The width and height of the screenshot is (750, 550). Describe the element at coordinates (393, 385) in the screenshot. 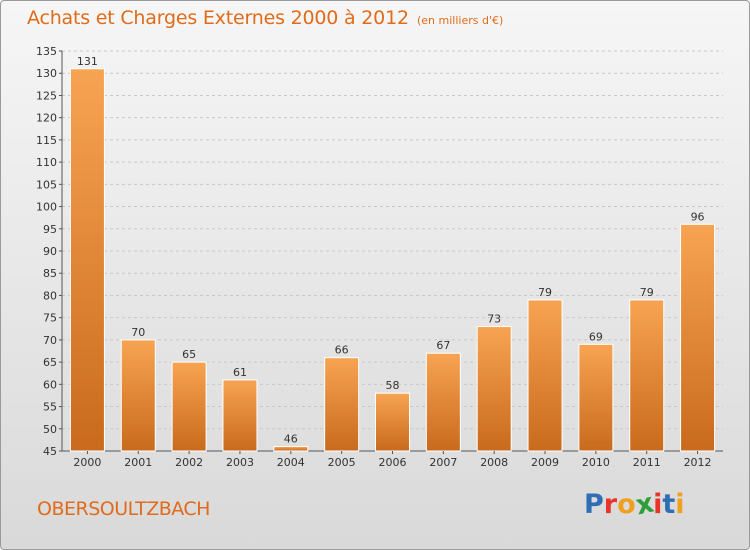

I see `data-label-2006: 58` at that location.